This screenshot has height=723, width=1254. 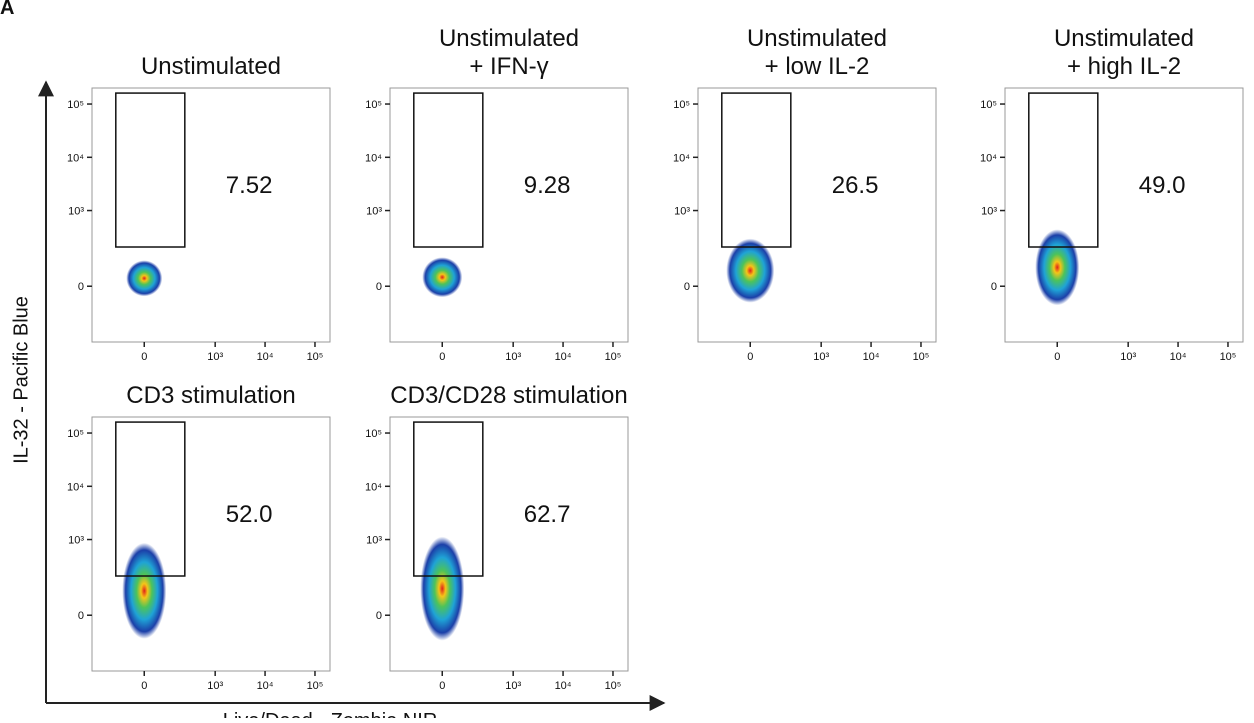 What do you see at coordinates (249, 514) in the screenshot?
I see `gate-value: 52.0` at bounding box center [249, 514].